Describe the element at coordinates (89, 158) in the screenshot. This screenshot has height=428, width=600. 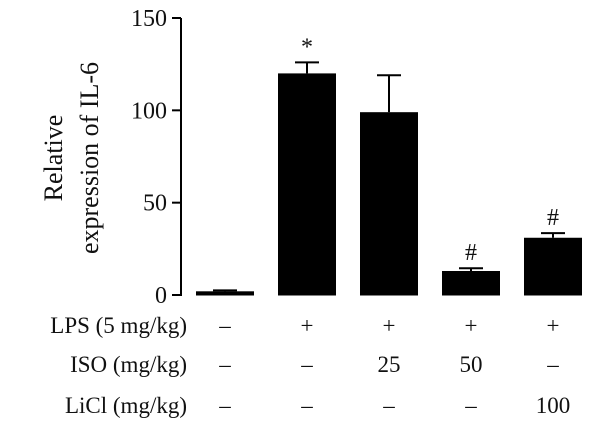
I see `y-axis-title-line: expression of IL-6` at that location.